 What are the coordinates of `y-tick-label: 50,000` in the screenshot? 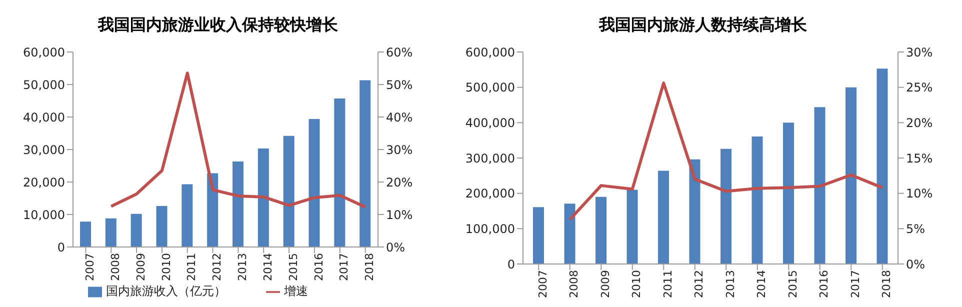 It's located at (44, 85).